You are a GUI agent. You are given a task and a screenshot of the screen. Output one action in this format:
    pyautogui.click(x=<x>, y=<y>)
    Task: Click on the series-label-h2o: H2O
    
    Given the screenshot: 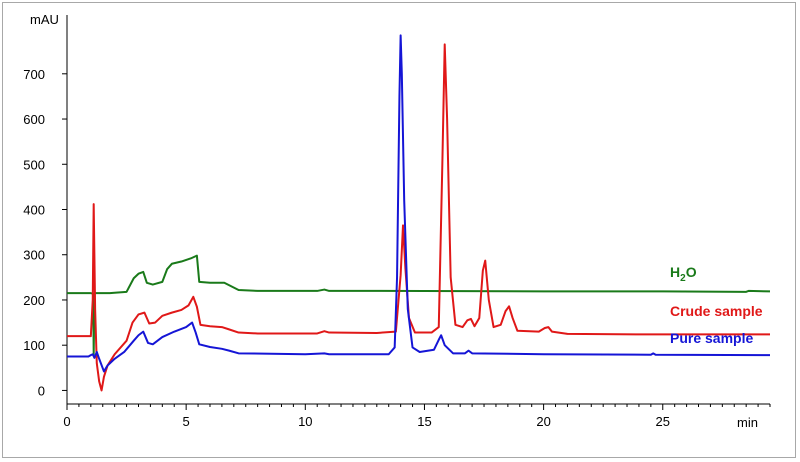 What is the action you would take?
    pyautogui.click(x=683, y=274)
    